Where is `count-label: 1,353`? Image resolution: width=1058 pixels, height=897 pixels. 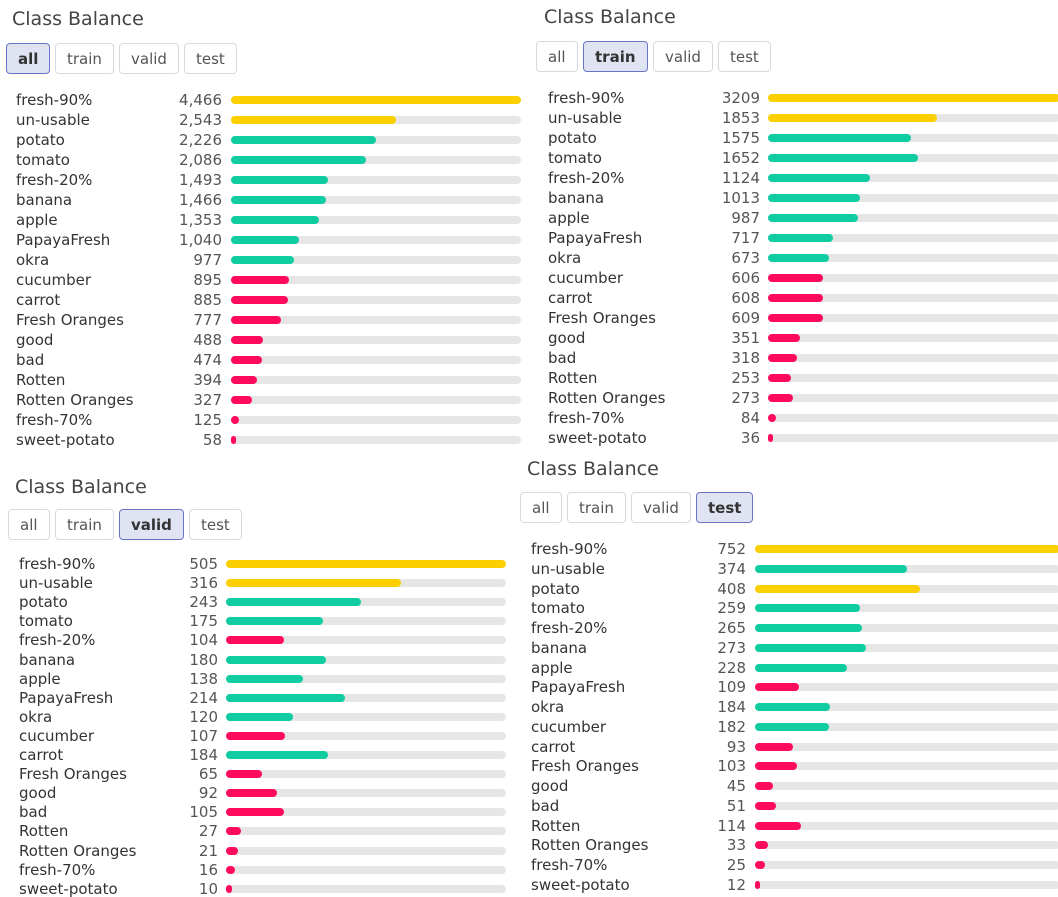
count-label: 1,353 is located at coordinates (200, 220).